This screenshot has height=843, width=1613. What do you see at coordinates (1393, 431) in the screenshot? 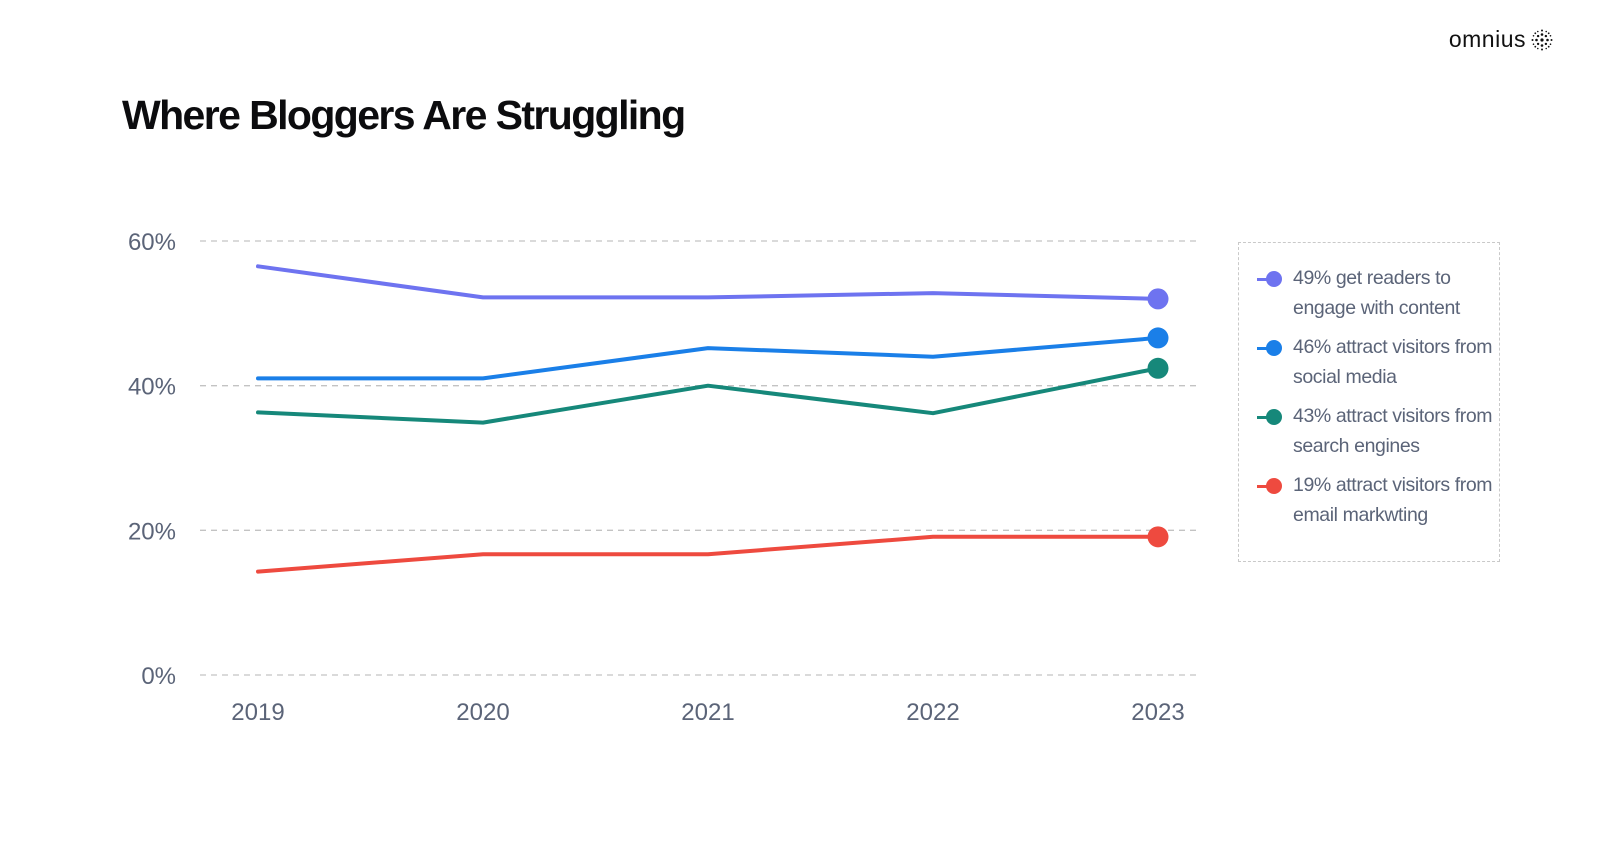
I see `legend-label: 43% attract visitors from search engines` at bounding box center [1393, 431].